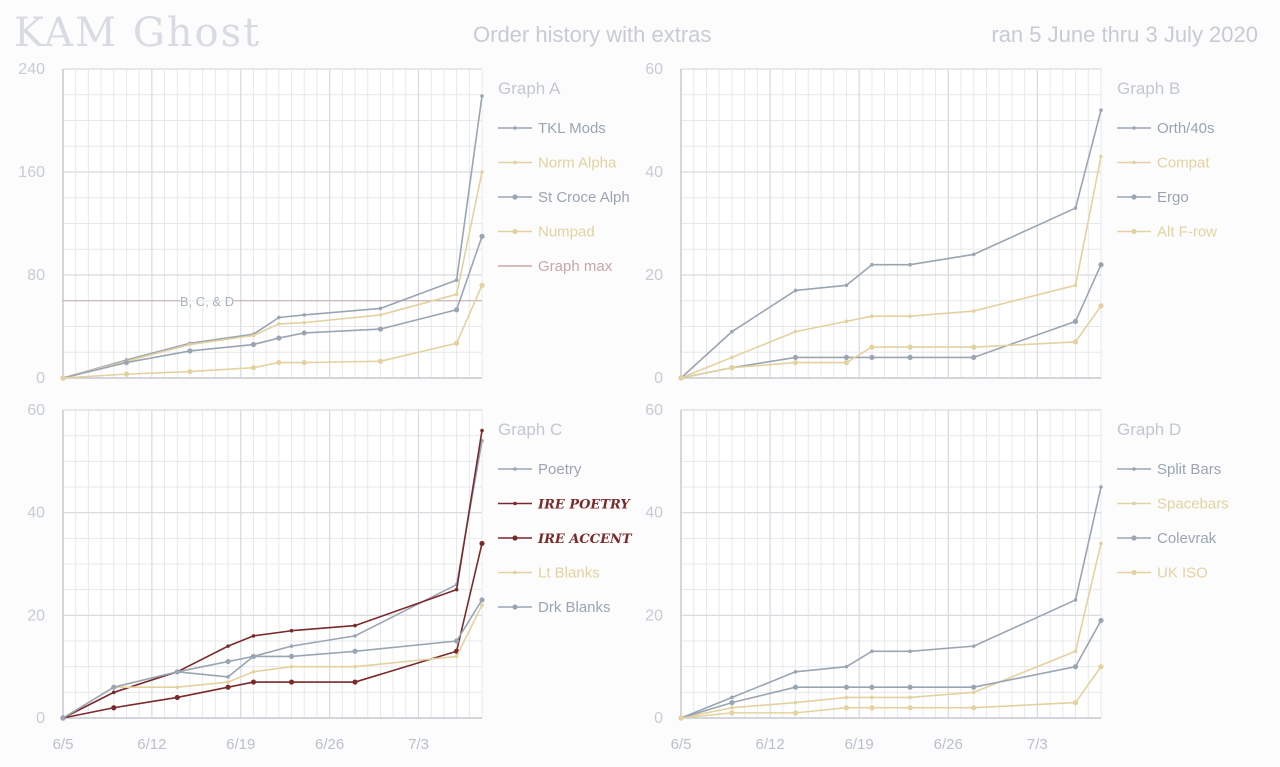  Describe the element at coordinates (654, 513) in the screenshot. I see `graph-d-y-tick-label: 40` at that location.